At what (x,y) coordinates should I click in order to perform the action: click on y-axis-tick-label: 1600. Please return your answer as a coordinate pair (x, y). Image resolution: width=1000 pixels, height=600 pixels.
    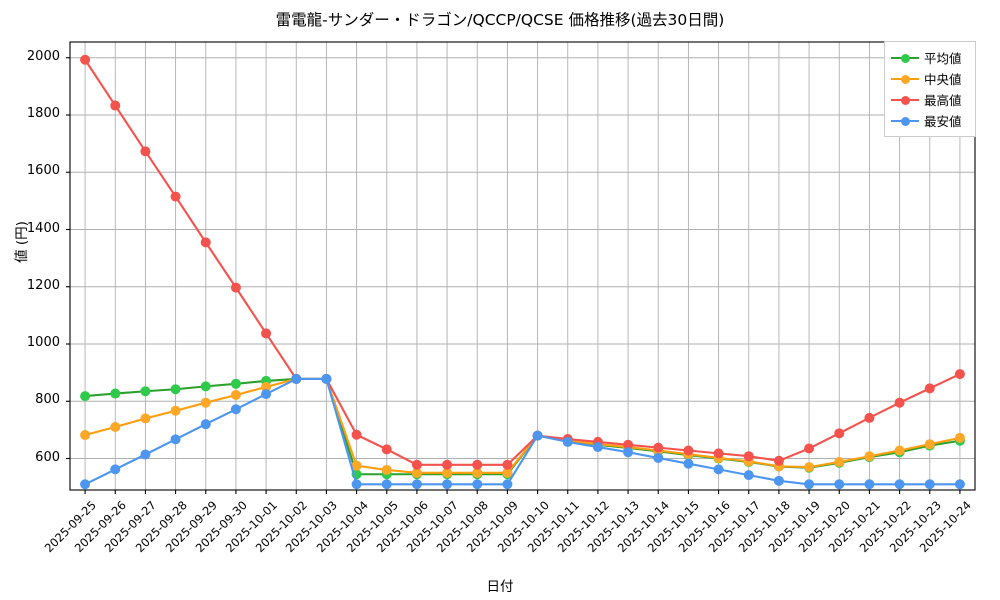
    Looking at the image, I should click on (43, 171).